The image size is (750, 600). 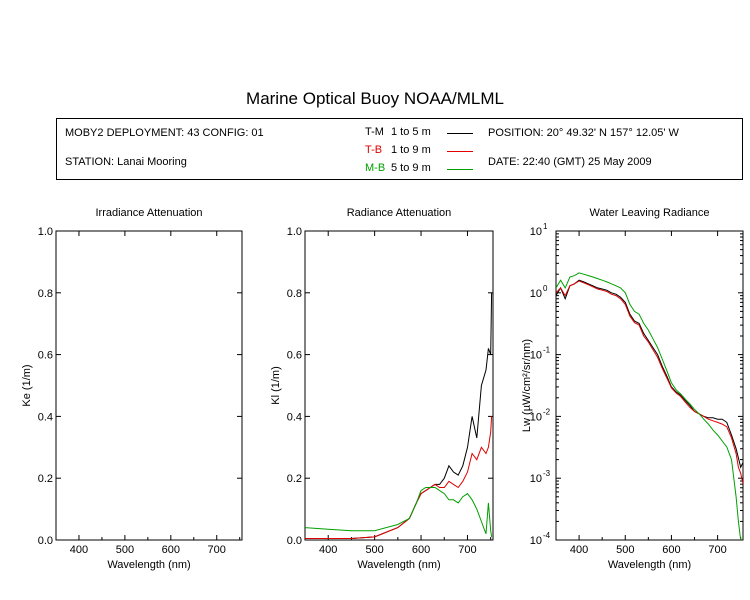 What do you see at coordinates (411, 132) in the screenshot?
I see `legend-range-tm: 1 to 5 m` at bounding box center [411, 132].